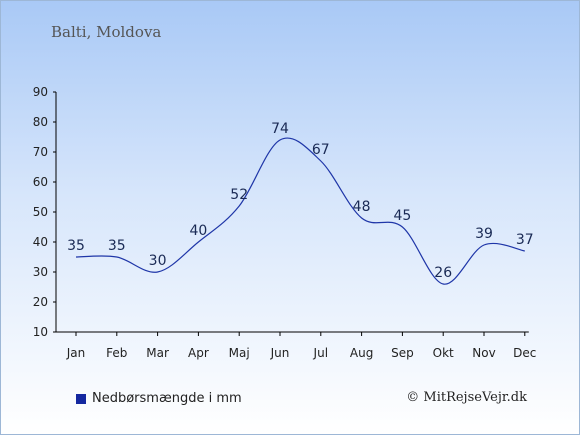  I want to click on x-tick-label: Apr, so click(198, 353).